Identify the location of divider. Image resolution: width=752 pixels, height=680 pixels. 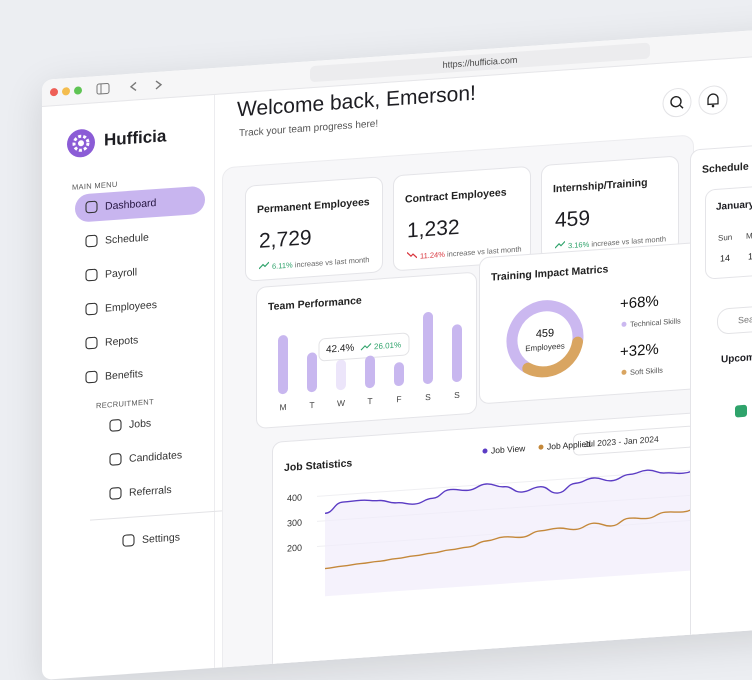
(165, 515).